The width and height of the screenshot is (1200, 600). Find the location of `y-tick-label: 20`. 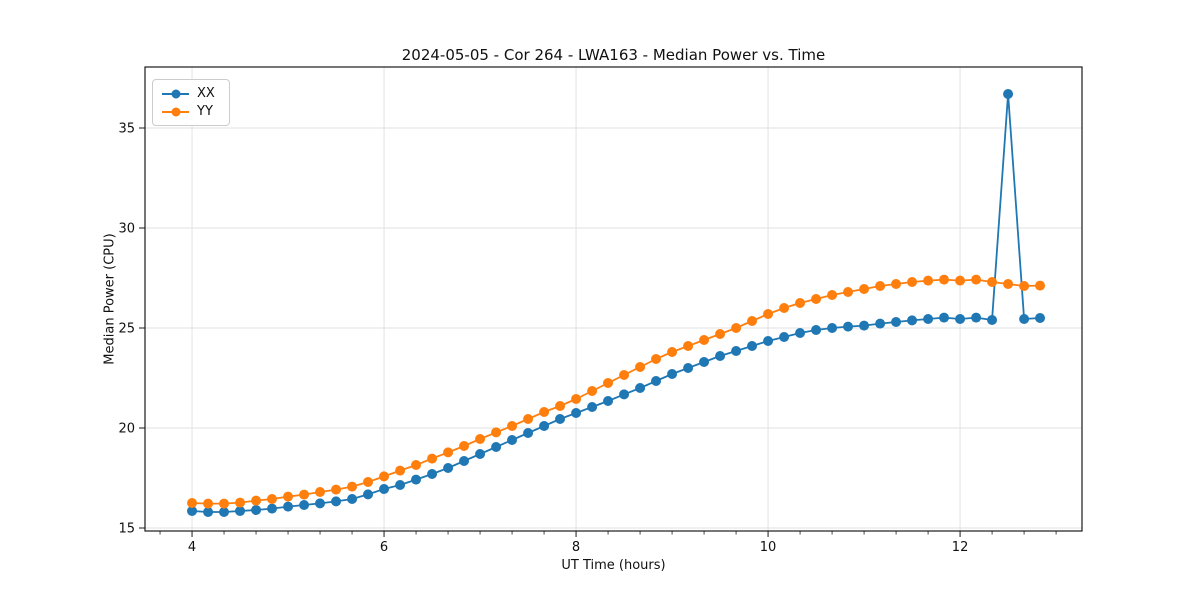

y-tick-label: 20 is located at coordinates (126, 429).